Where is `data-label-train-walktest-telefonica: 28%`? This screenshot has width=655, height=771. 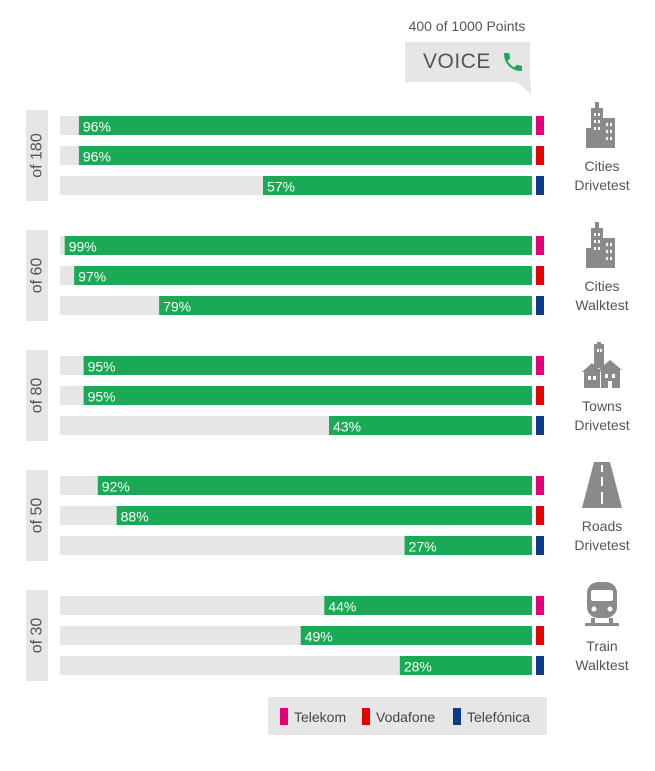
data-label-train-walktest-telefonica: 28% is located at coordinates (418, 667).